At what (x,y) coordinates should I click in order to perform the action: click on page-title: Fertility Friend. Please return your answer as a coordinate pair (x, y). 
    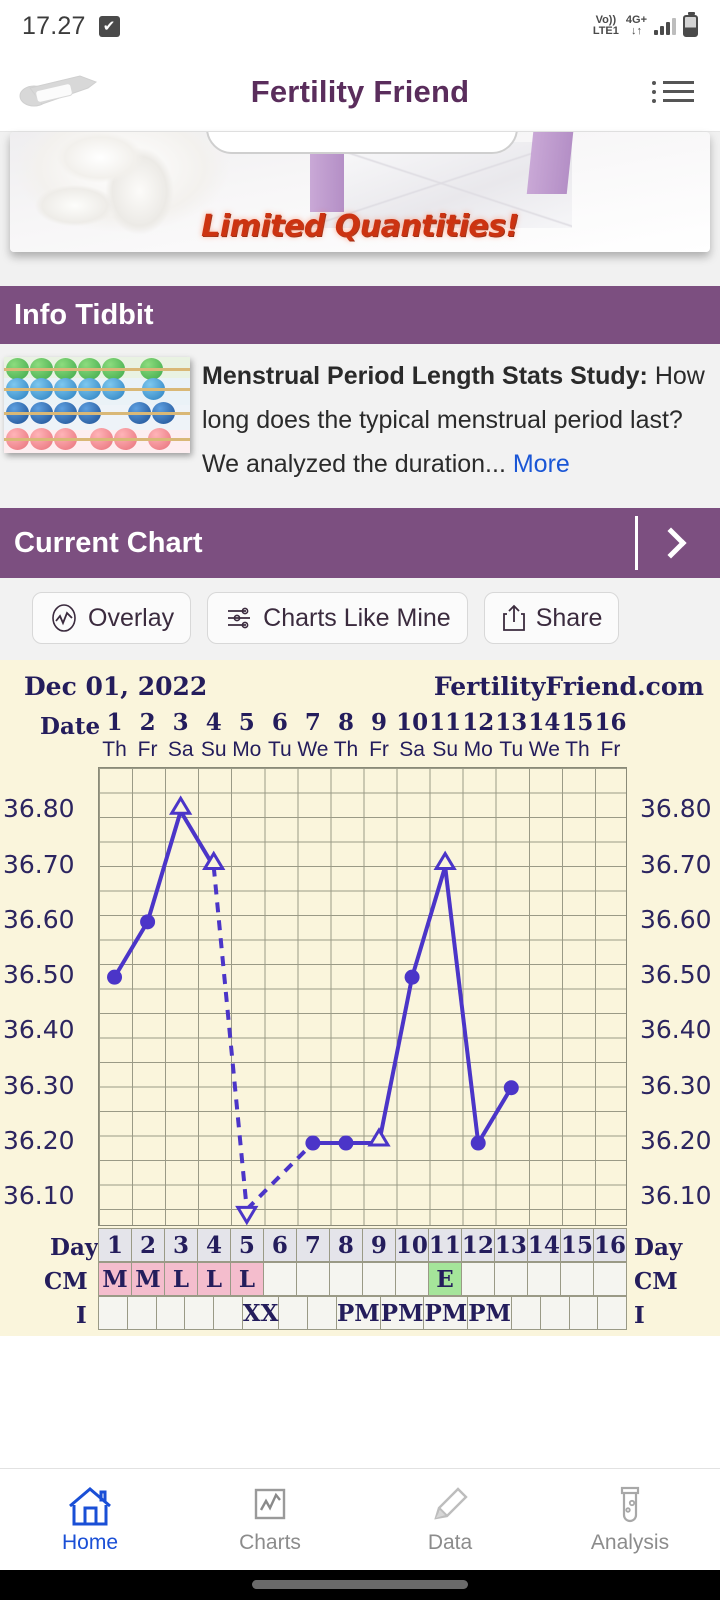
    Looking at the image, I should click on (360, 91).